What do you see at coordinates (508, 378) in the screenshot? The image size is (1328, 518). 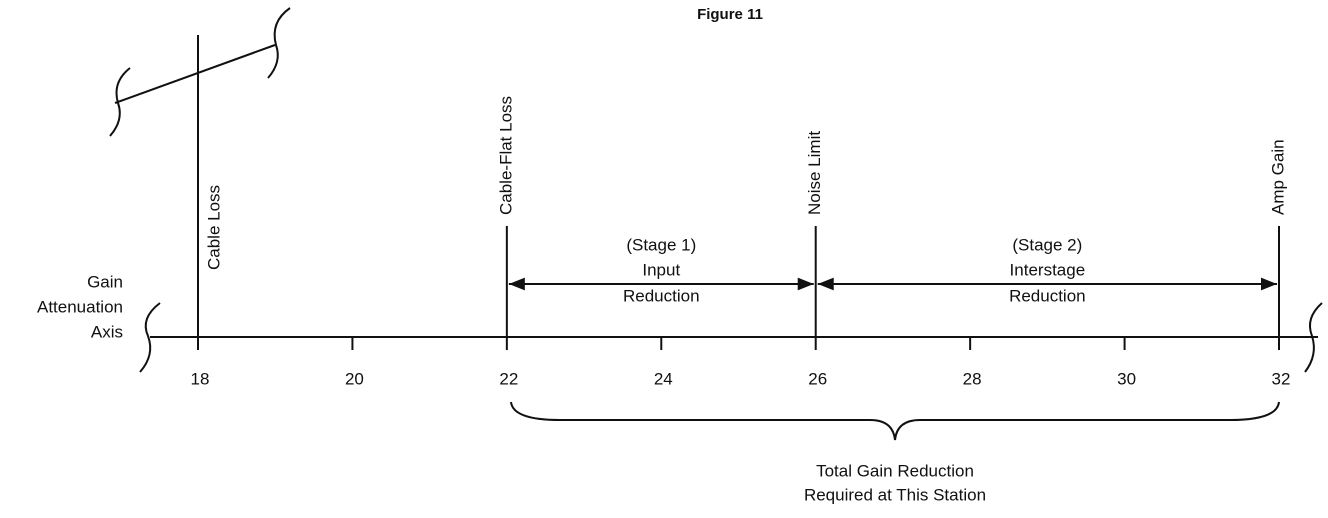 I see `tick-label: 22` at bounding box center [508, 378].